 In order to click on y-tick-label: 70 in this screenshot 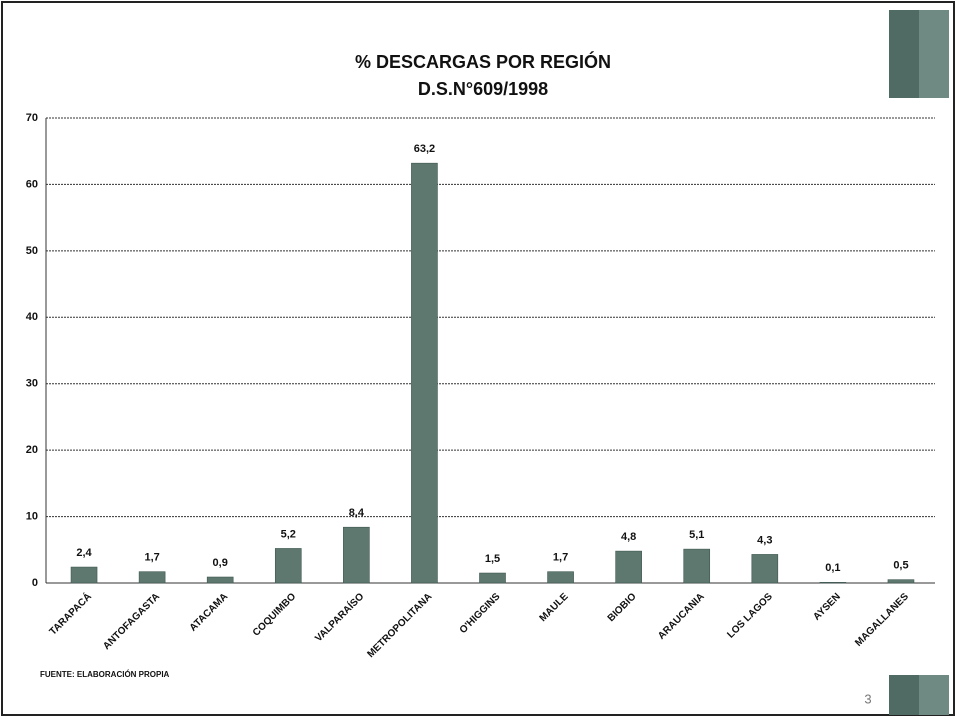, I will do `click(32, 118)`.